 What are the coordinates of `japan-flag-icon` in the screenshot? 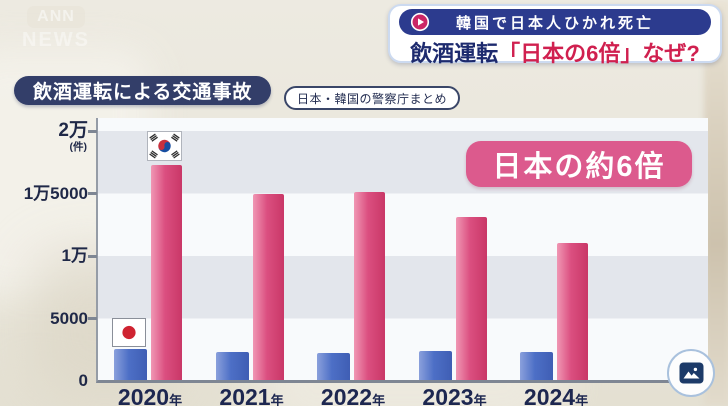 It's located at (129, 332).